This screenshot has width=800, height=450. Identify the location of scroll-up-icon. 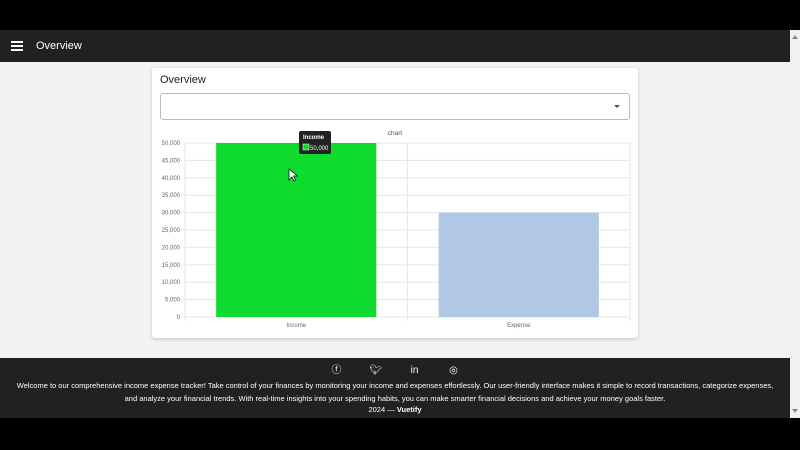
(795, 37).